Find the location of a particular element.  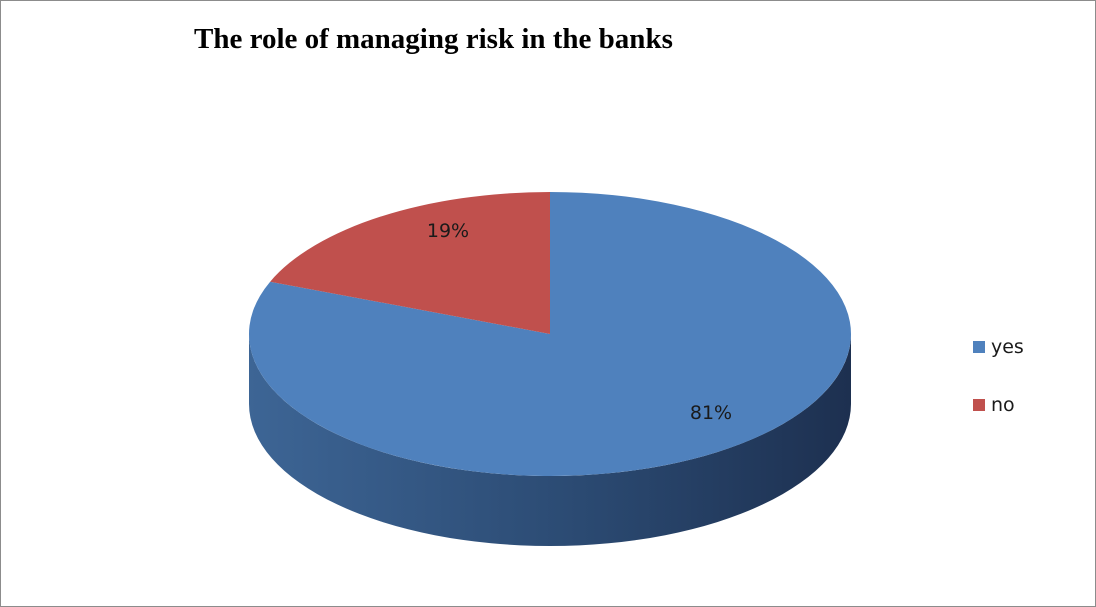

legend-label-yes: yes is located at coordinates (1007, 347).